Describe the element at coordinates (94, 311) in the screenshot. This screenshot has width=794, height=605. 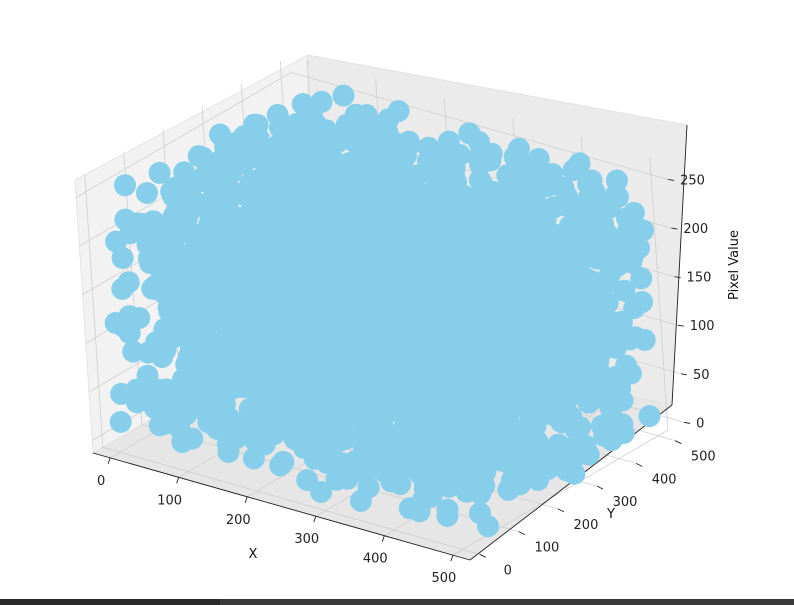
I see `y-gridline` at that location.